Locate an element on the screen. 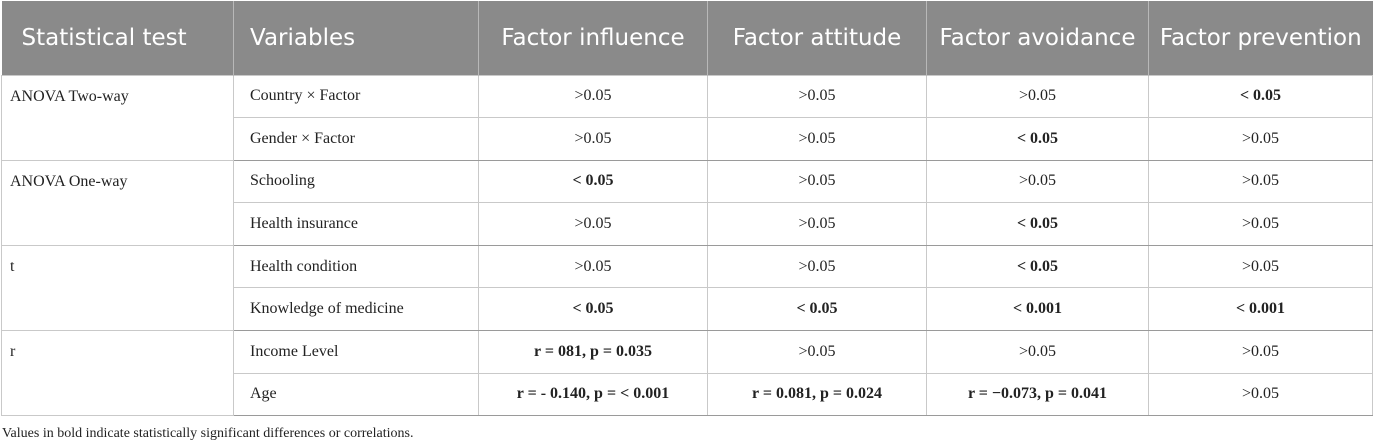 This screenshot has width=1375, height=448. variable-cell: Schooling is located at coordinates (356, 181).